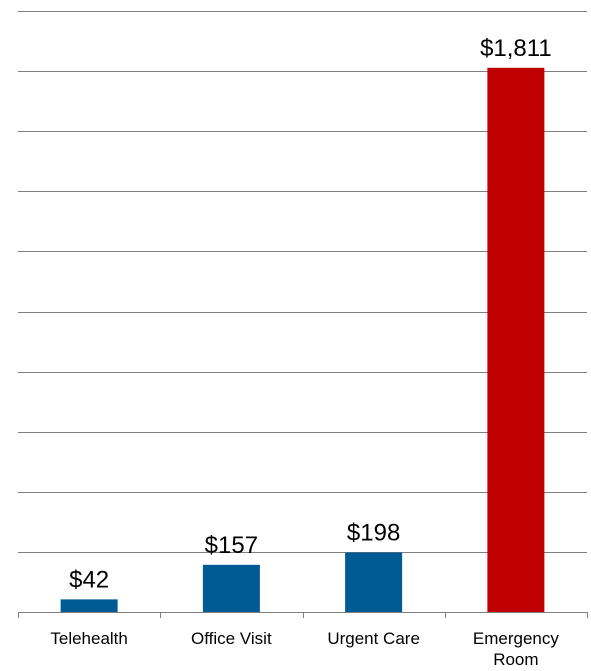 This screenshot has width=591, height=671. I want to click on x-axis, so click(303, 615).